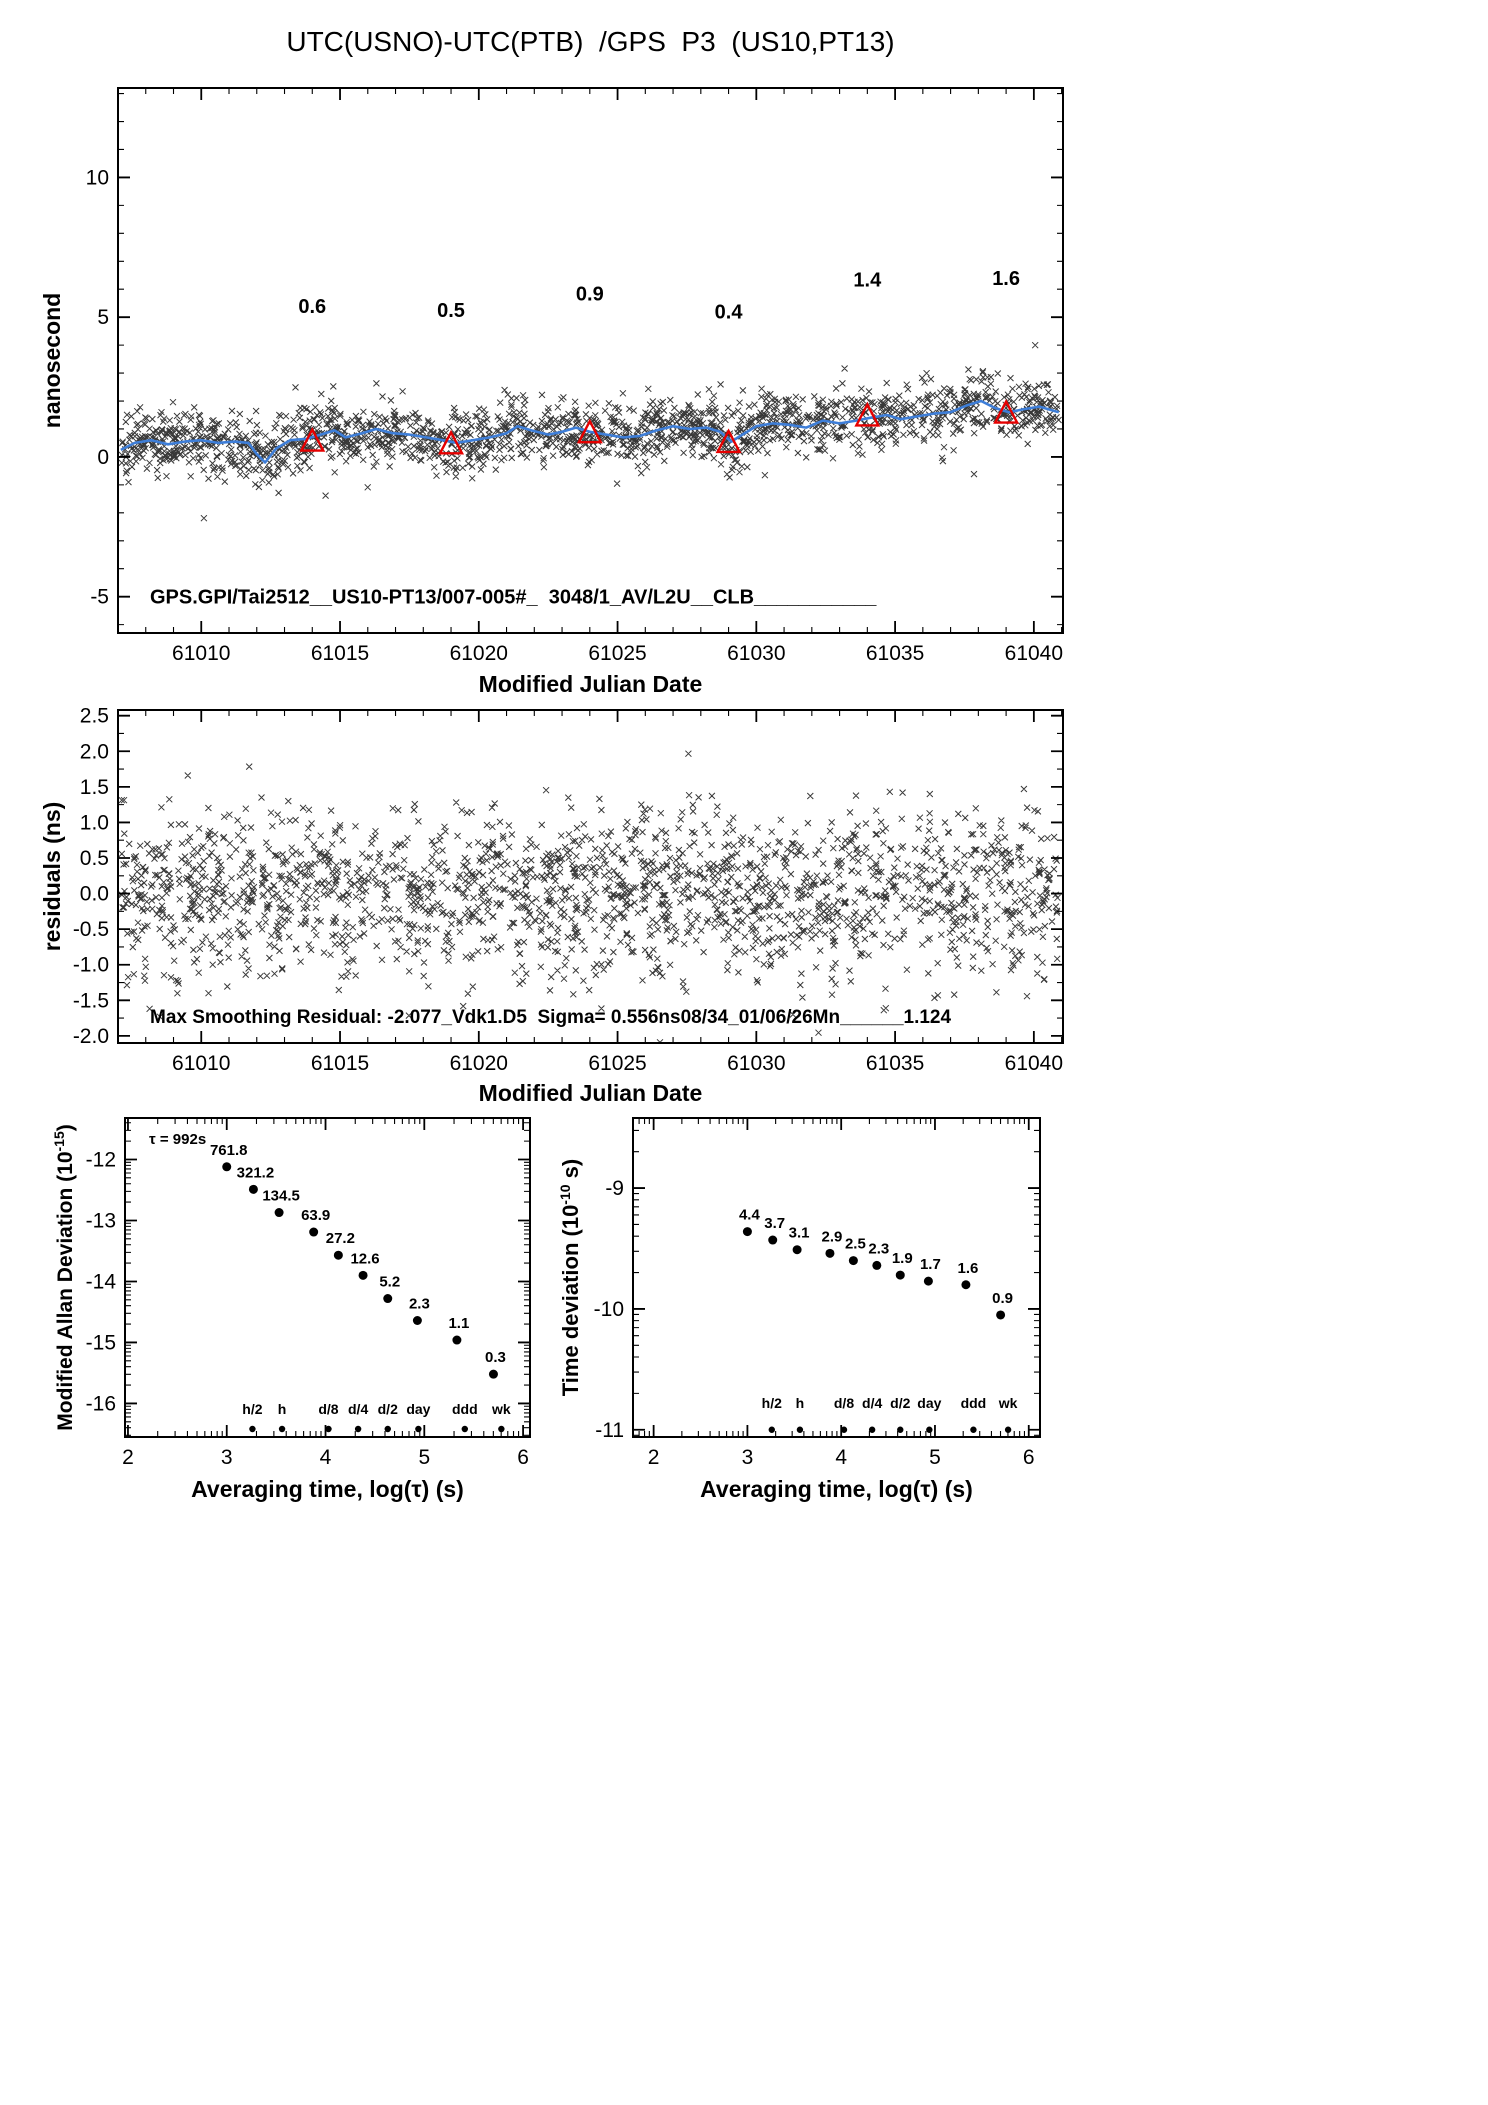 Image resolution: width=1488 pixels, height=2105 pixels. What do you see at coordinates (256, 1172) in the screenshot?
I see `deviation-value-label: 321.2` at bounding box center [256, 1172].